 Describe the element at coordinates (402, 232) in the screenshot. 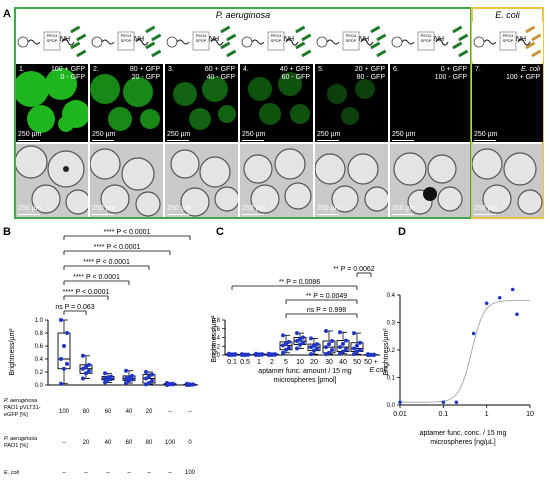

I see `panel-d-letter: D` at that location.